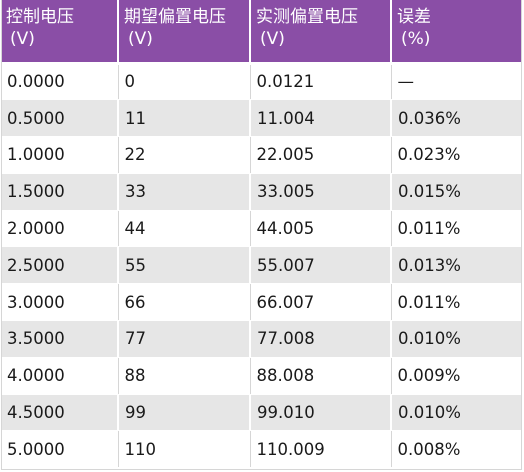 This screenshot has height=472, width=524. Describe the element at coordinates (184, 413) in the screenshot. I see `cell-expected-bias: 99` at that location.